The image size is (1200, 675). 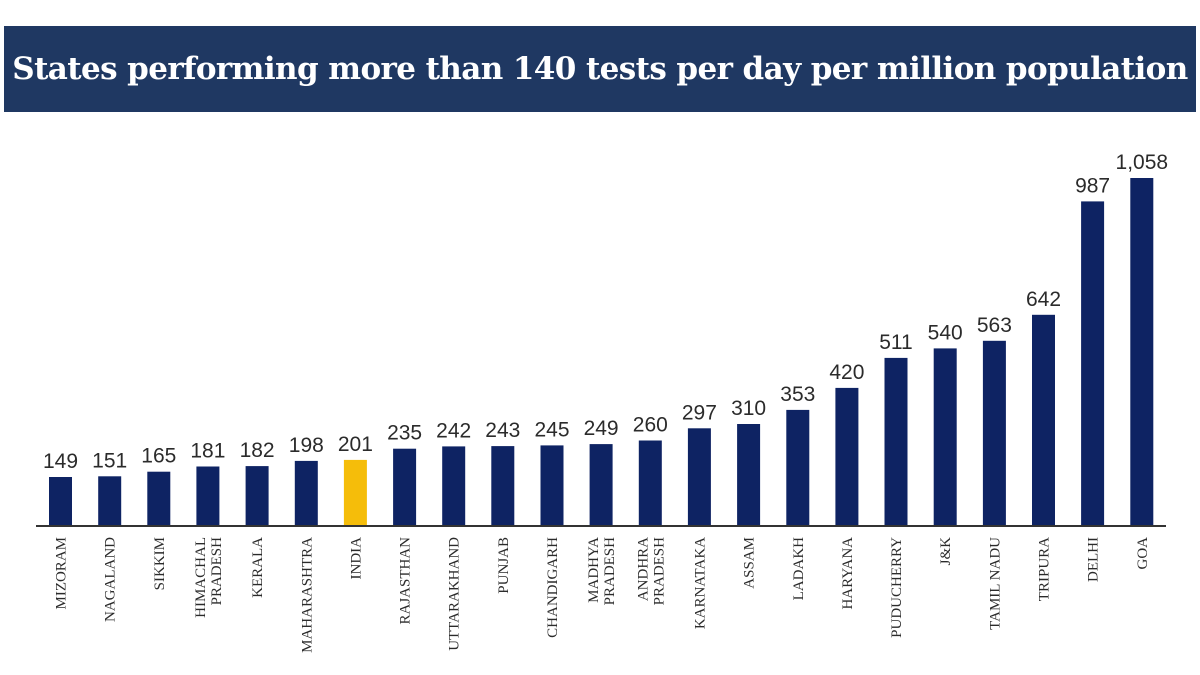 I want to click on bar-kerala, so click(x=257, y=496).